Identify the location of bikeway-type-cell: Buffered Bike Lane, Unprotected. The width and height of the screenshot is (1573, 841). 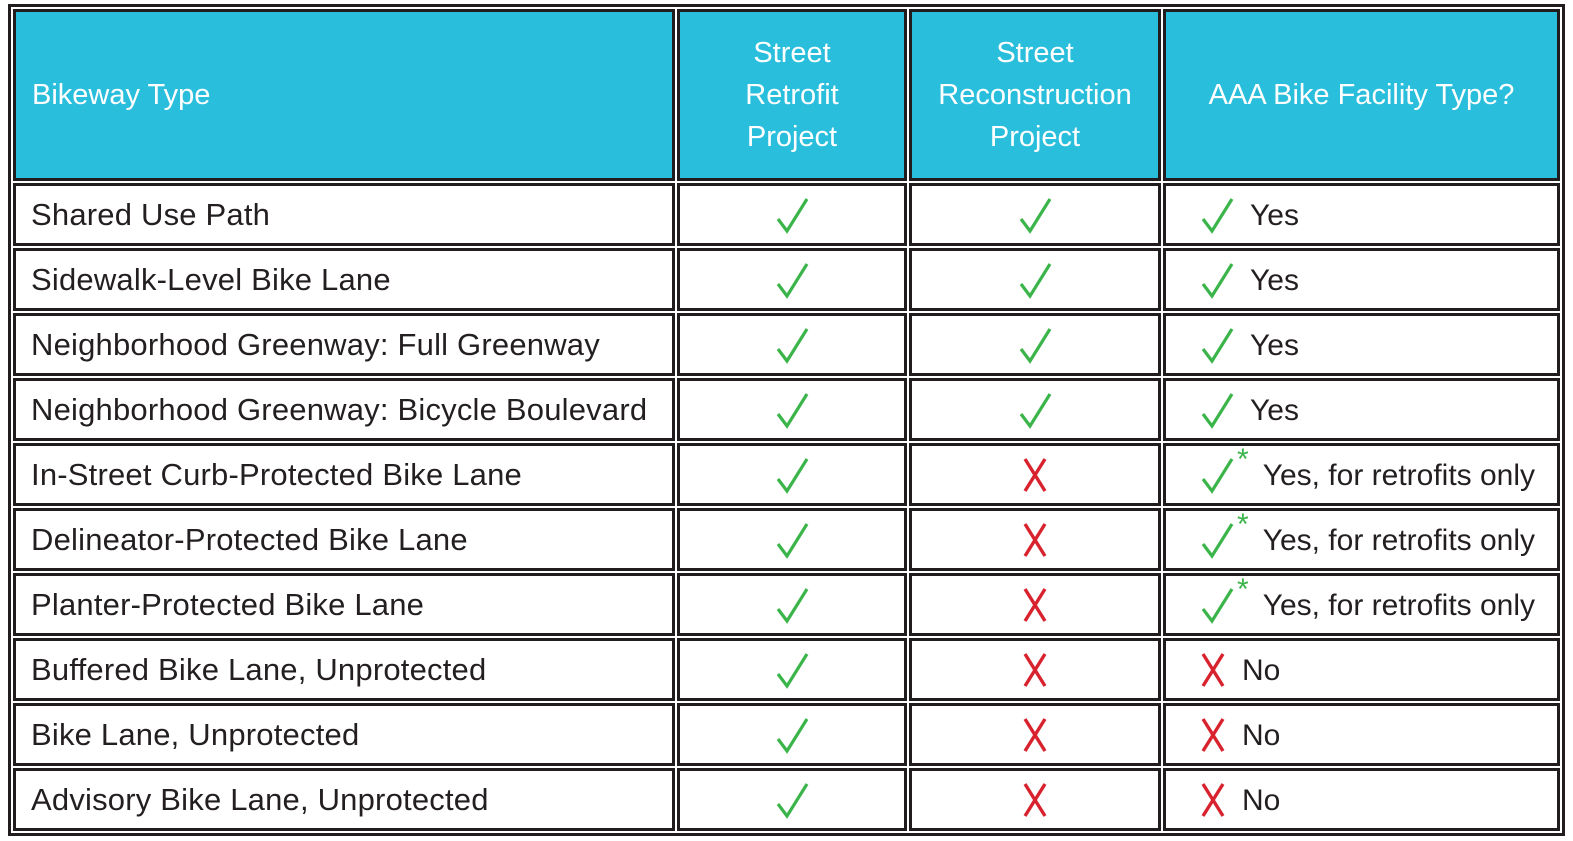
(344, 669).